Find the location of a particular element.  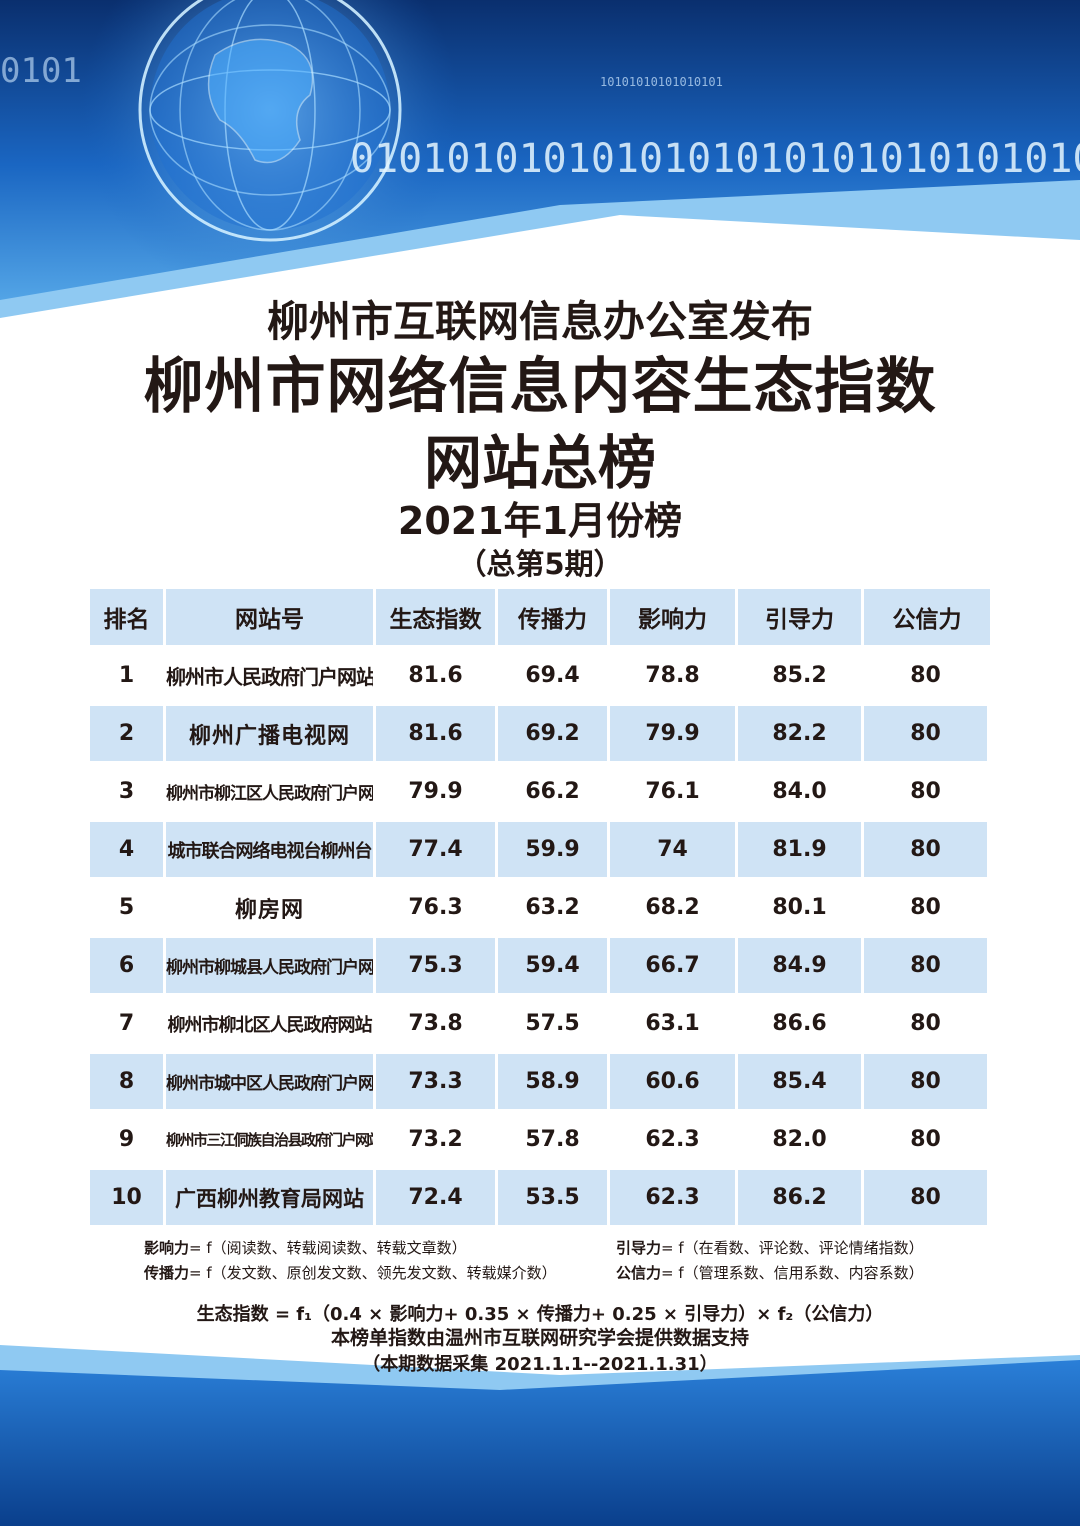

cell-influence: 76.1 is located at coordinates (674, 790).